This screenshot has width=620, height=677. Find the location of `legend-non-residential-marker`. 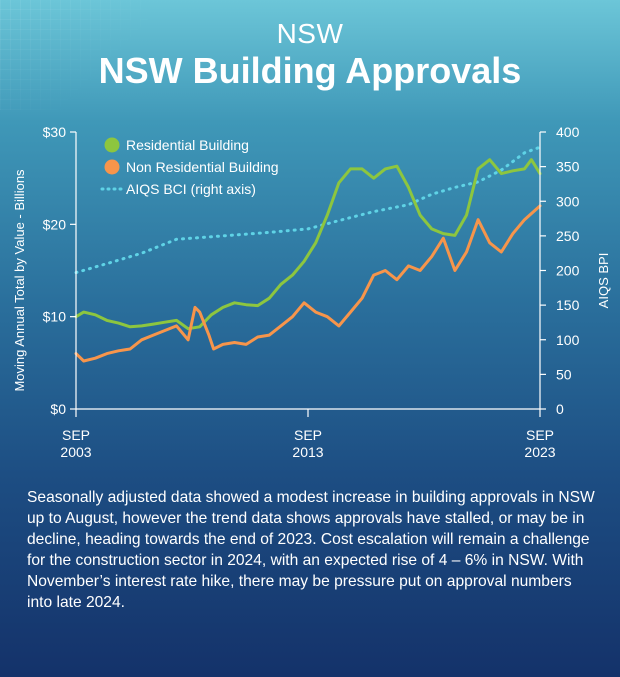

legend-non-residential-marker is located at coordinates (112, 167).